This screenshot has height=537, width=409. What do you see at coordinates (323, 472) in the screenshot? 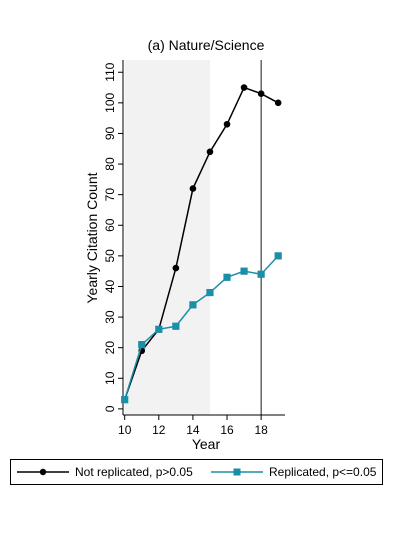
I see `legend-label-replicated: Replicated, p<=0.05` at bounding box center [323, 472].